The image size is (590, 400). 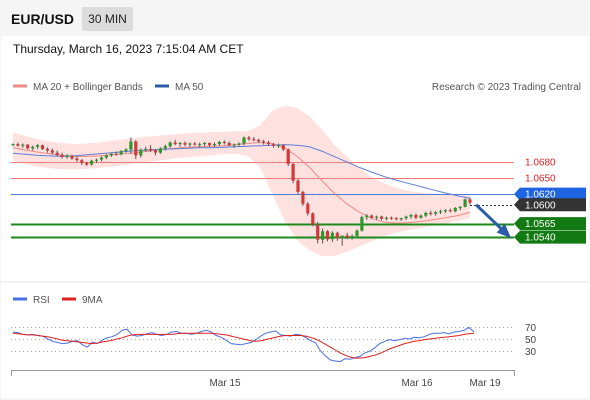 I want to click on level-label-1.0650: 1.0650, so click(x=540, y=178).